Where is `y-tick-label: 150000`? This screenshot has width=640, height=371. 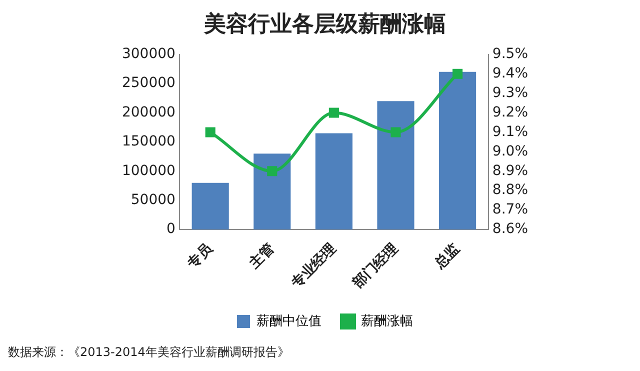 y-tick-label: 150000 is located at coordinates (149, 142).